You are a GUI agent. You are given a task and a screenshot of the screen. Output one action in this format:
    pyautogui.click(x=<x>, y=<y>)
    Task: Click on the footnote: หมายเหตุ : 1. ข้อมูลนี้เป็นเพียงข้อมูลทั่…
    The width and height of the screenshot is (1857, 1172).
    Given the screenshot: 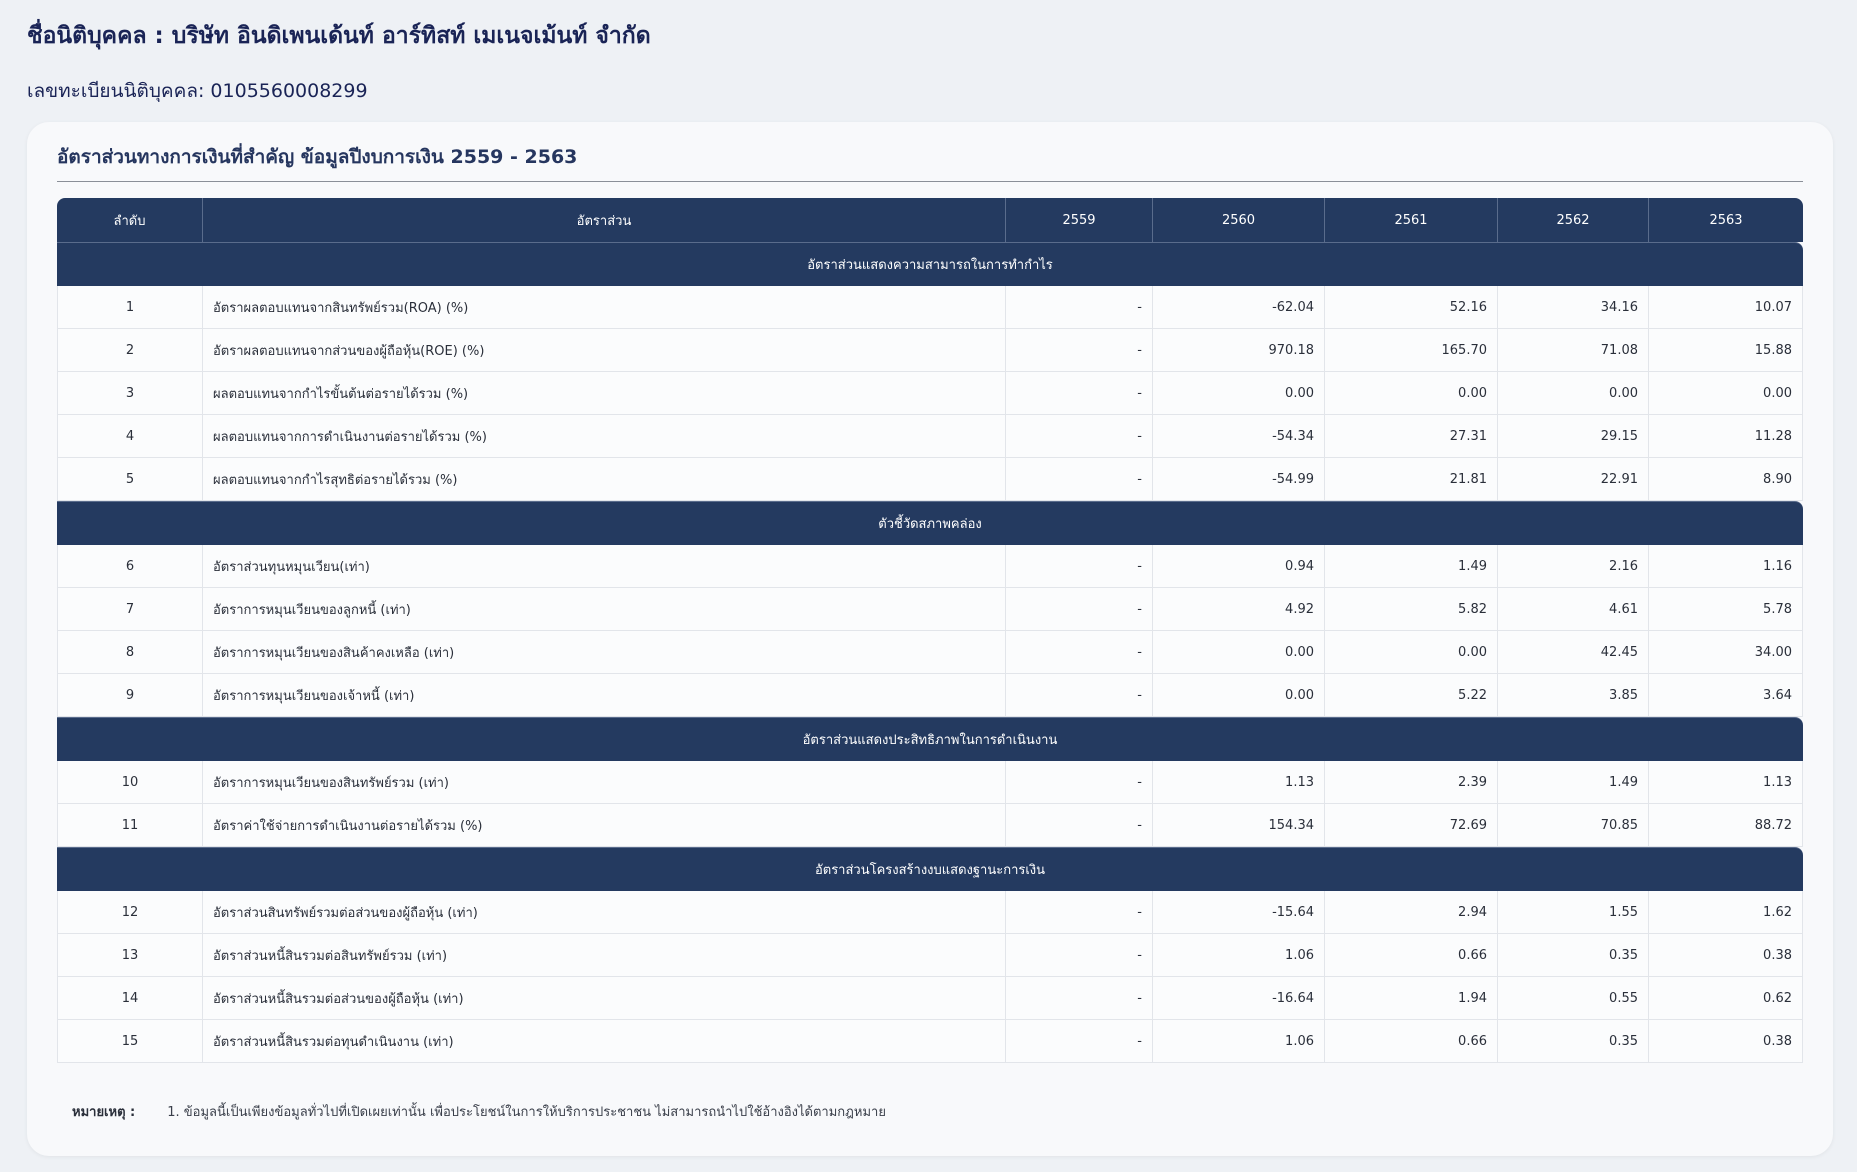 What is the action you would take?
    pyautogui.click(x=479, y=1111)
    